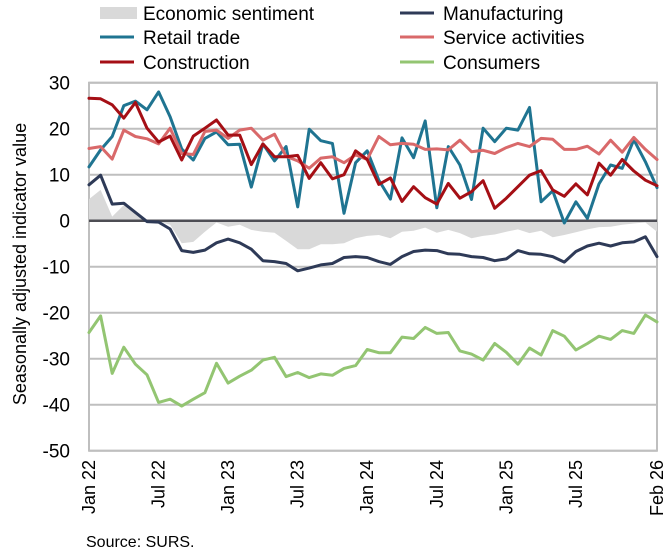 Image resolution: width=671 pixels, height=558 pixels. Describe the element at coordinates (59, 176) in the screenshot. I see `y-tick-label: 10` at that location.